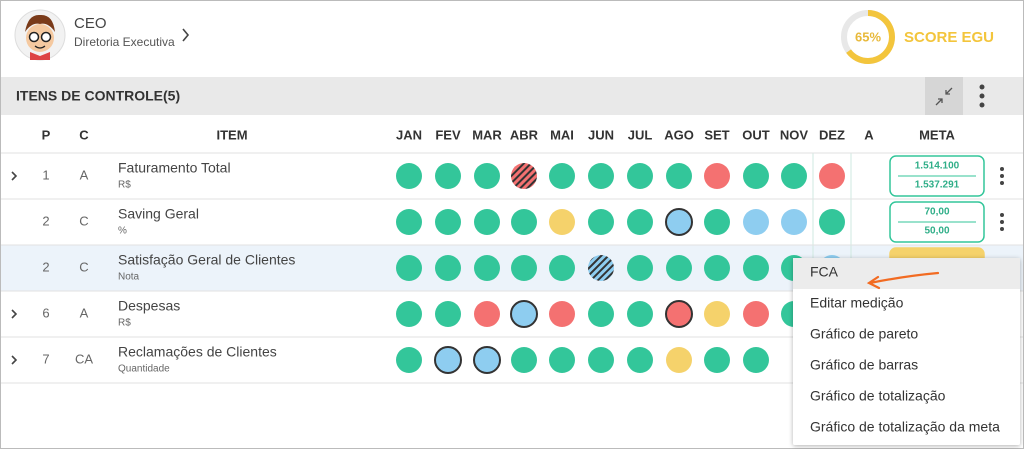  I want to click on row-item: Saving Geral, so click(158, 214).